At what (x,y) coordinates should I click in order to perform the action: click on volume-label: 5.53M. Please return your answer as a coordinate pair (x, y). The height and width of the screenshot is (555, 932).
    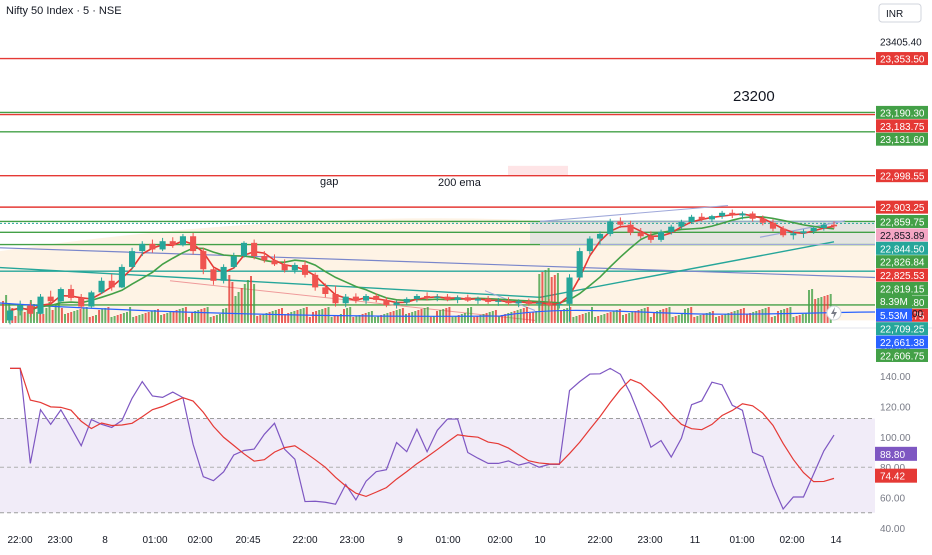
    Looking at the image, I should click on (894, 316).